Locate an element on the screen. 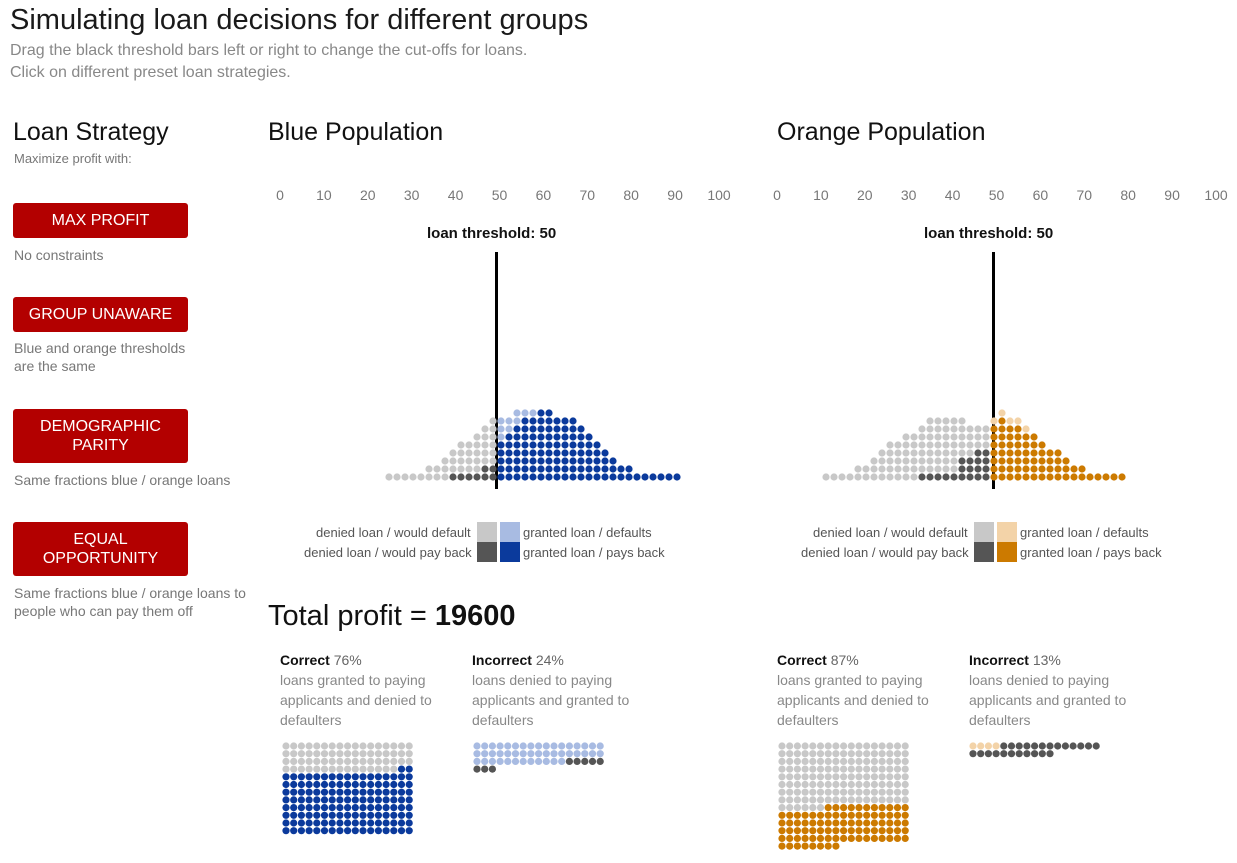  max-profit-button: MAX PROFIT is located at coordinates (100, 220).